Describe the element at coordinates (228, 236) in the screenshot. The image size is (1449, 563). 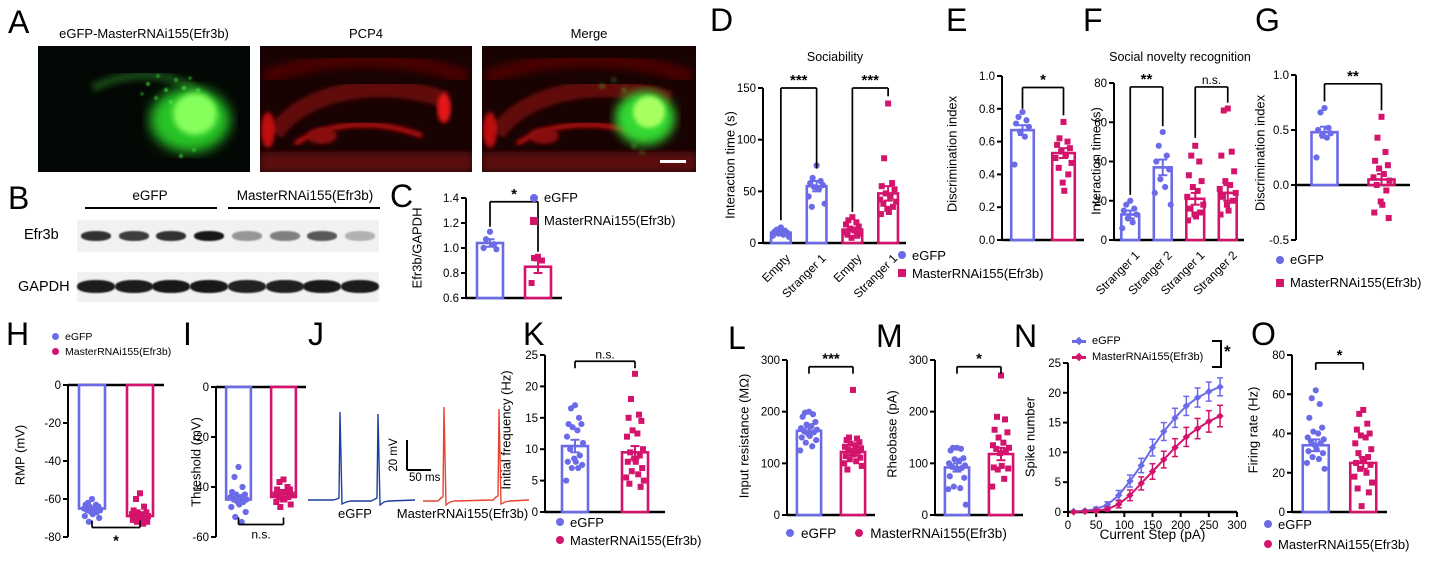
I see `blot-efr3b-bands` at that location.